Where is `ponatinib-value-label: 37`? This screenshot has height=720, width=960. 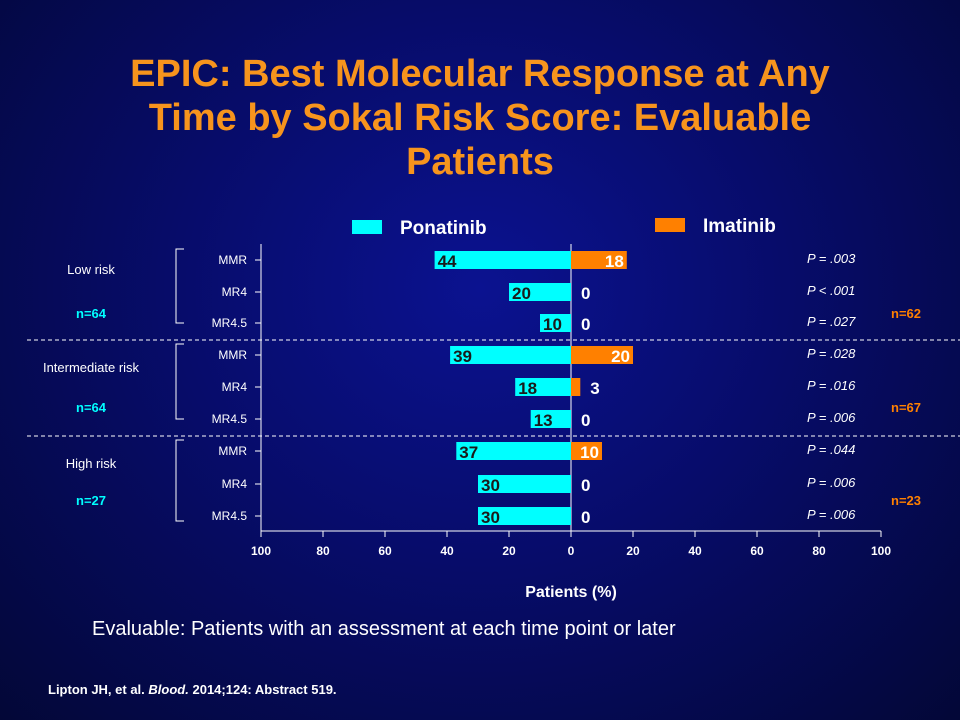 ponatinib-value-label: 37 is located at coordinates (468, 452).